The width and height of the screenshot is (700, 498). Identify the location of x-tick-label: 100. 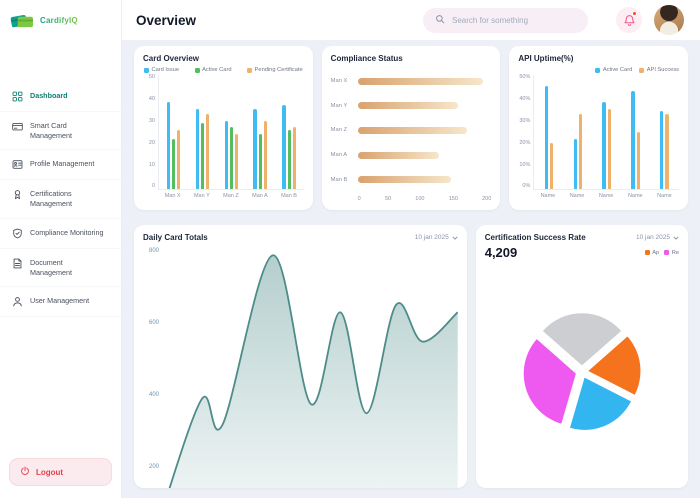
(420, 199).